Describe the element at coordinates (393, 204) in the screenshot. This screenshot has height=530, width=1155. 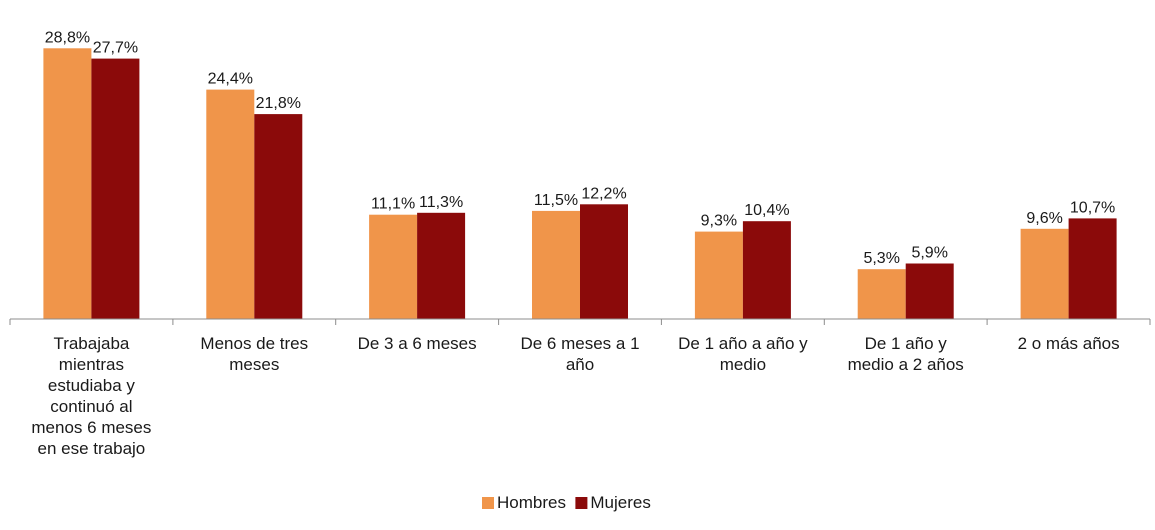
I see `value-label-hombres-3: 11,1%` at that location.